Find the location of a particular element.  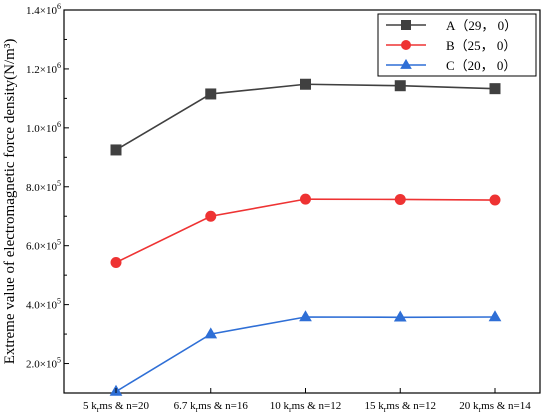

legend-label: C（20， 0） is located at coordinates (481, 65).